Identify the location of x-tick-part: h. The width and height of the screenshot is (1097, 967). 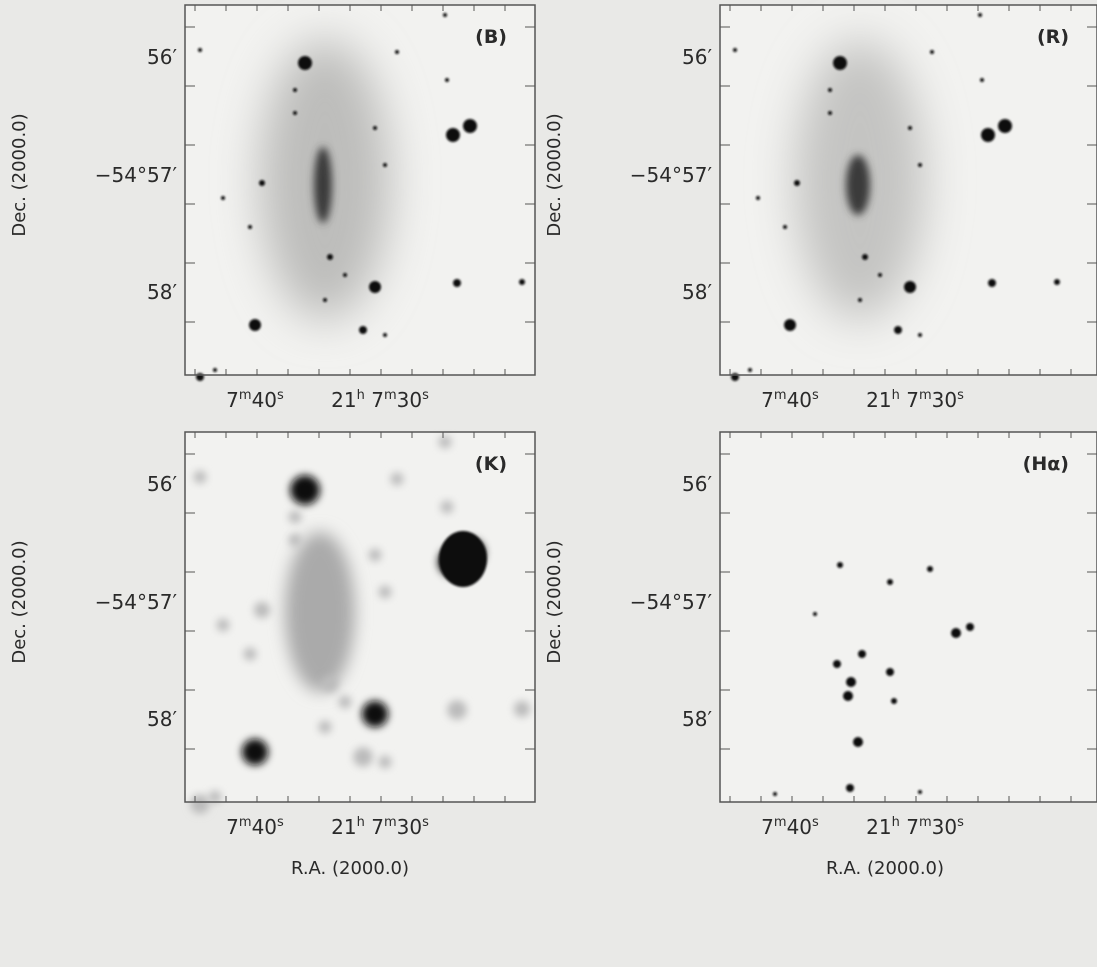
(896, 822).